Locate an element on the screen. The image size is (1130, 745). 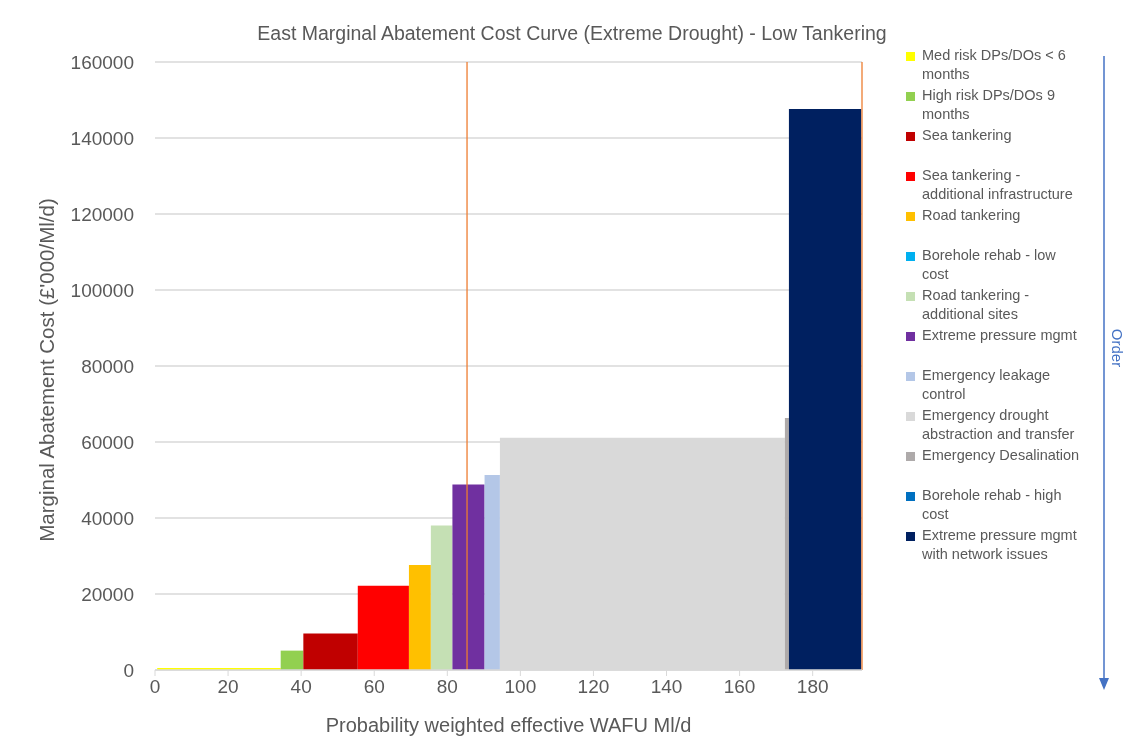
x-tick-label: 20 is located at coordinates (228, 687).